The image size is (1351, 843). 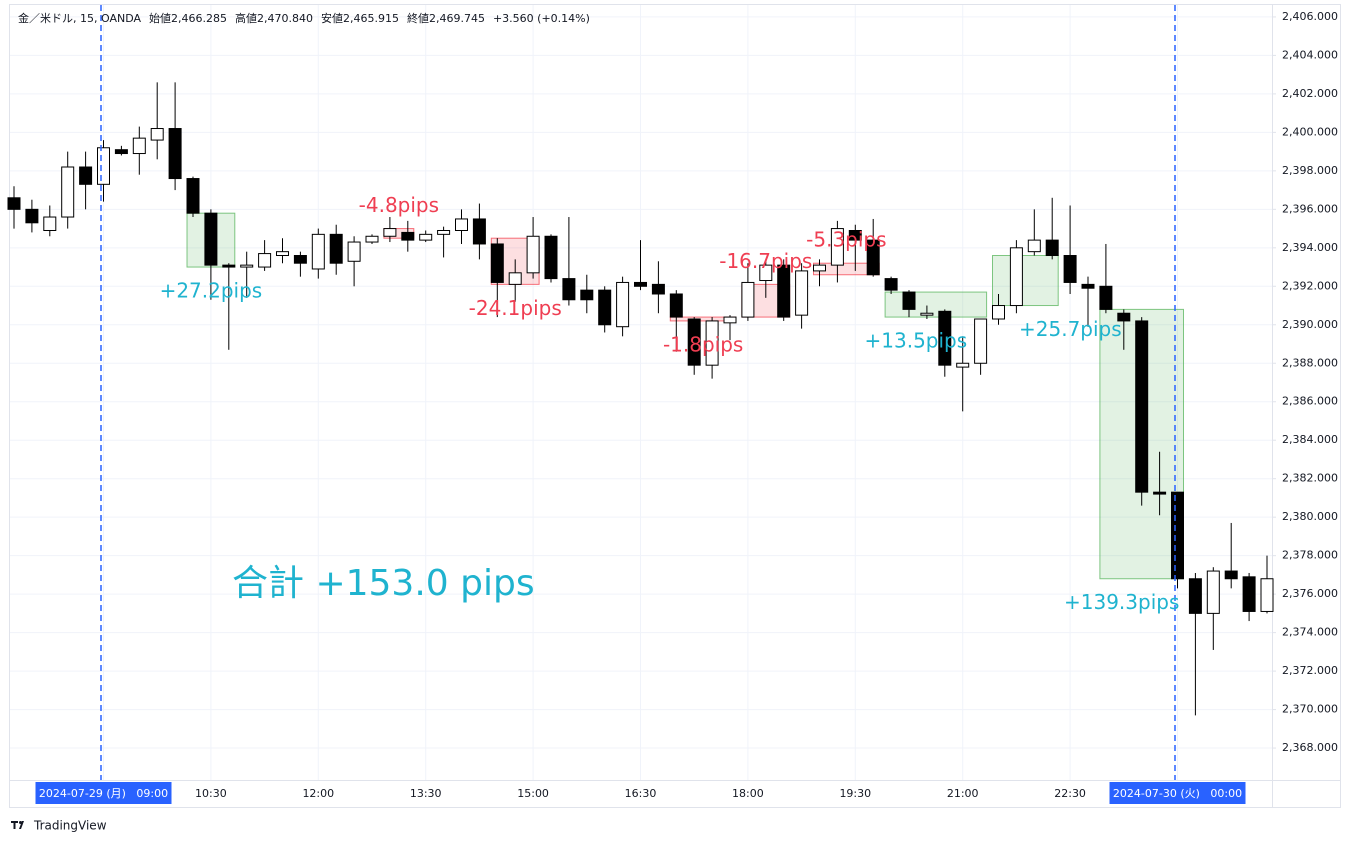 What do you see at coordinates (1310, 401) in the screenshot?
I see `y-tick-label: 2,386.000` at bounding box center [1310, 401].